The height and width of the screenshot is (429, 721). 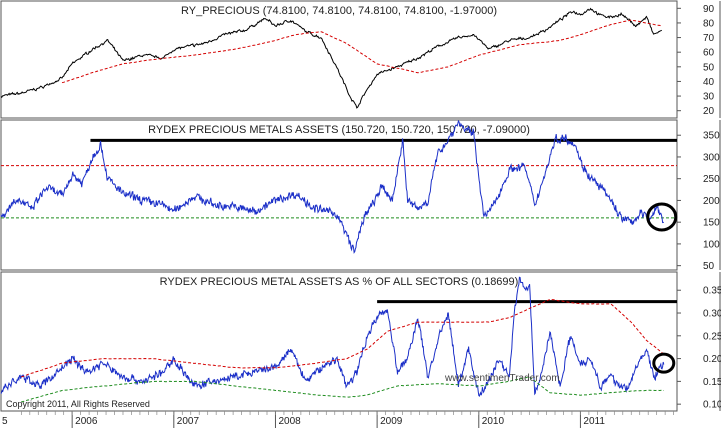 I want to click on watermark-text: www.sentimenTrader.com, so click(x=502, y=378).